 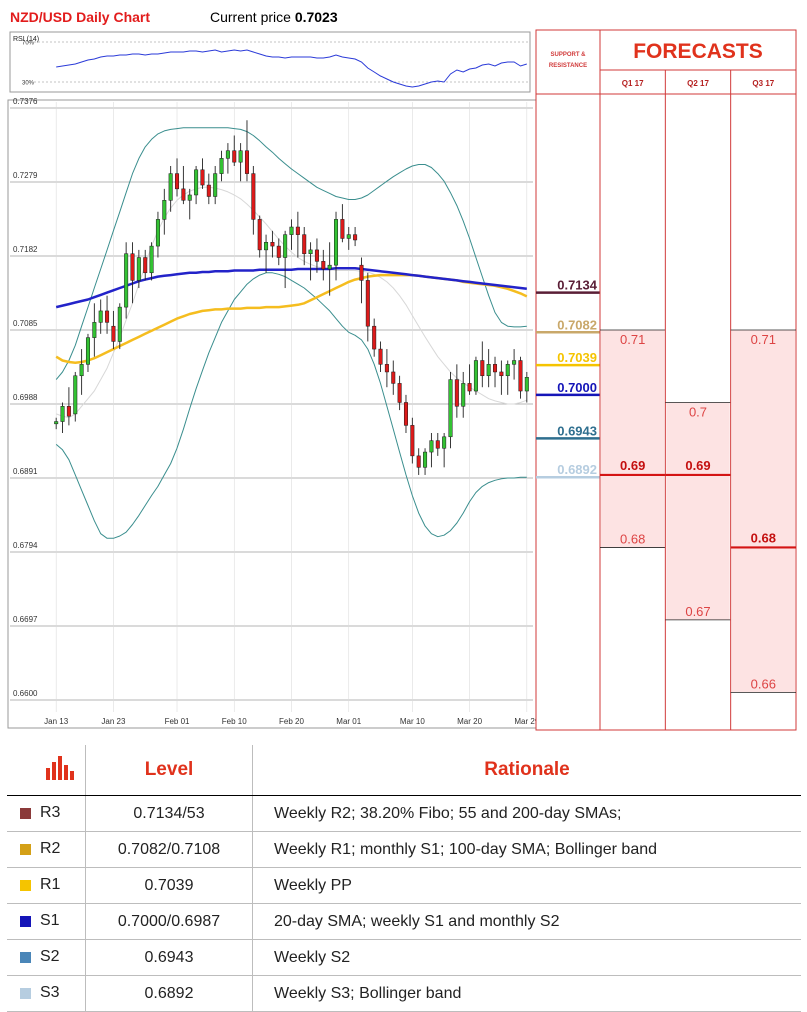 I want to click on bollinger-upper-line, so click(x=291, y=253).